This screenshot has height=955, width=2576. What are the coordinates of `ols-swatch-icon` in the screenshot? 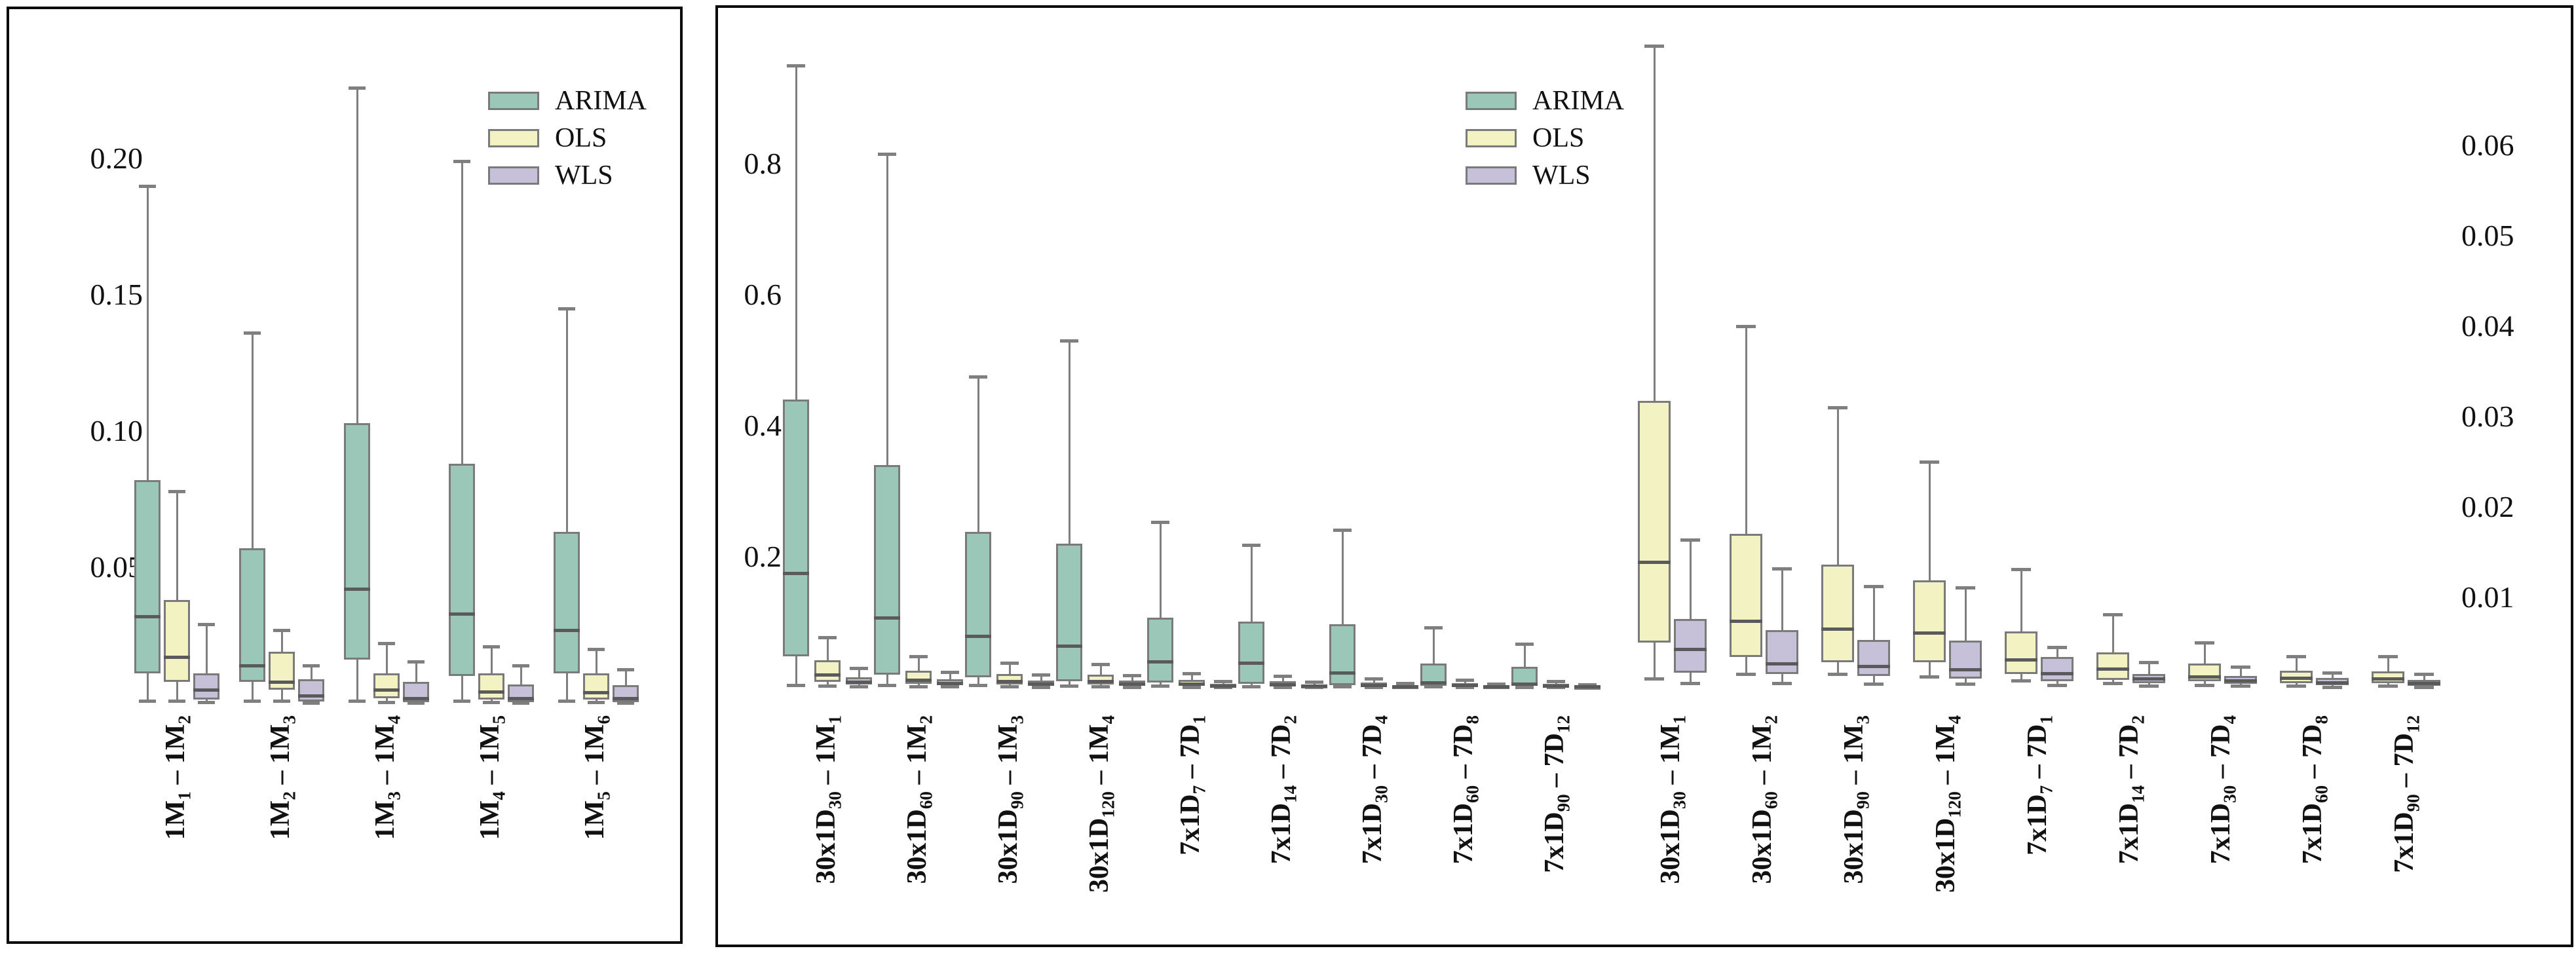 It's located at (1491, 138).